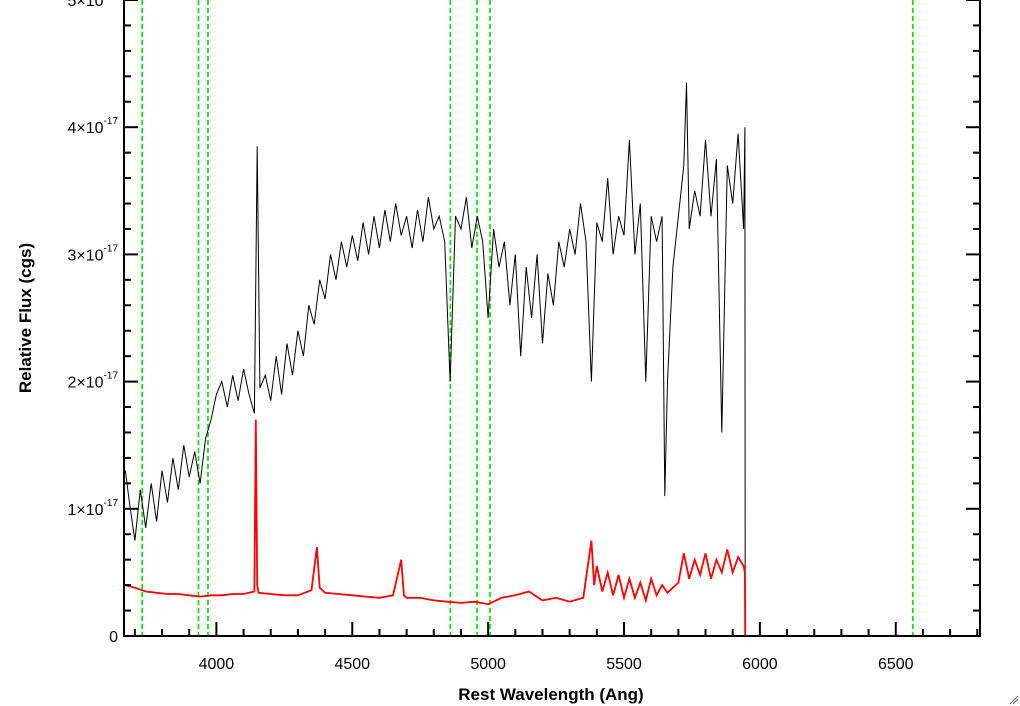 Image resolution: width=1020 pixels, height=706 pixels. Describe the element at coordinates (624, 664) in the screenshot. I see `x-tick-label: 5500` at that location.